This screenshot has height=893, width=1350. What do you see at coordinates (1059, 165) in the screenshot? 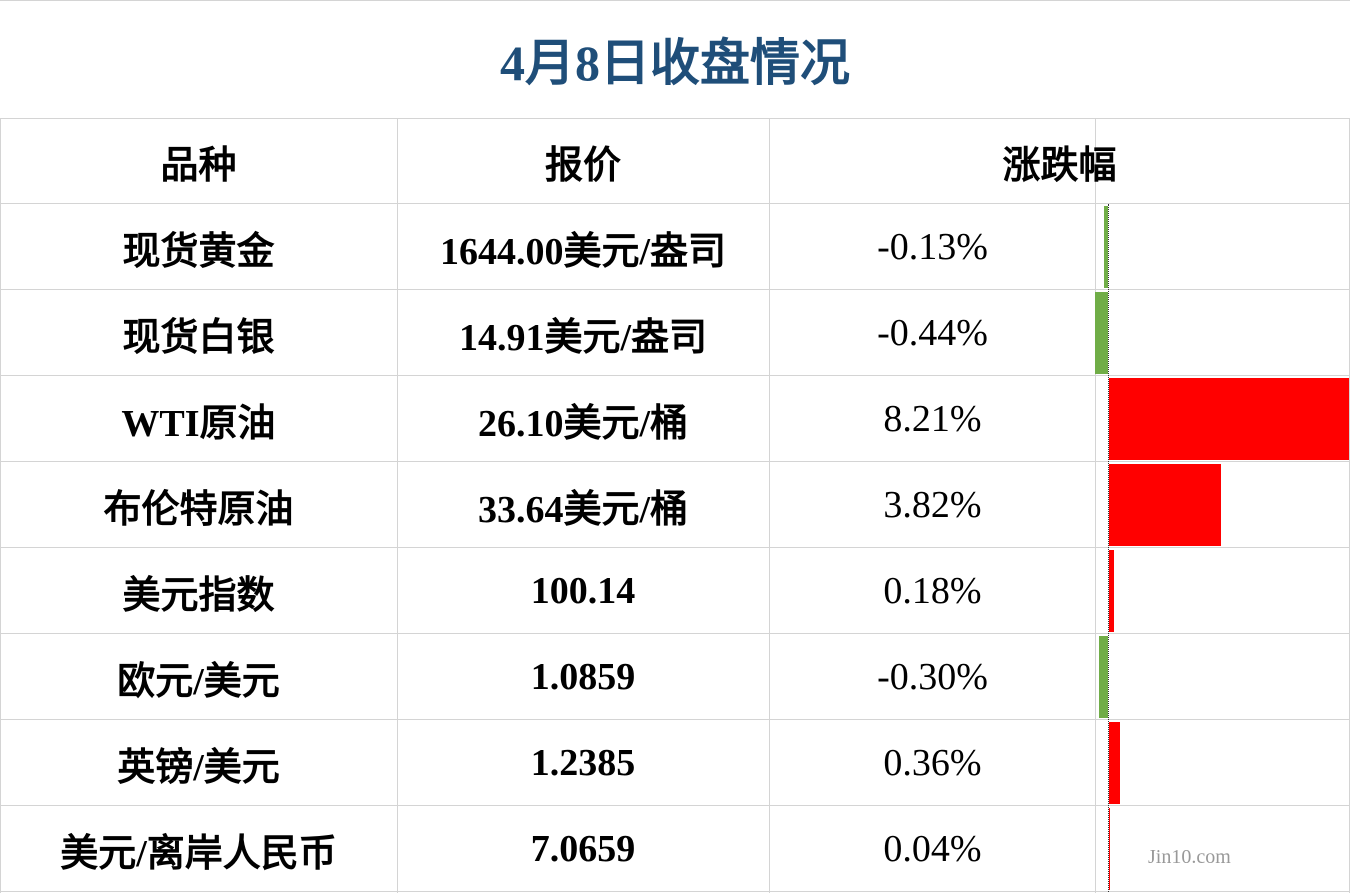
I see `column-header: 涨跌幅` at bounding box center [1059, 165].